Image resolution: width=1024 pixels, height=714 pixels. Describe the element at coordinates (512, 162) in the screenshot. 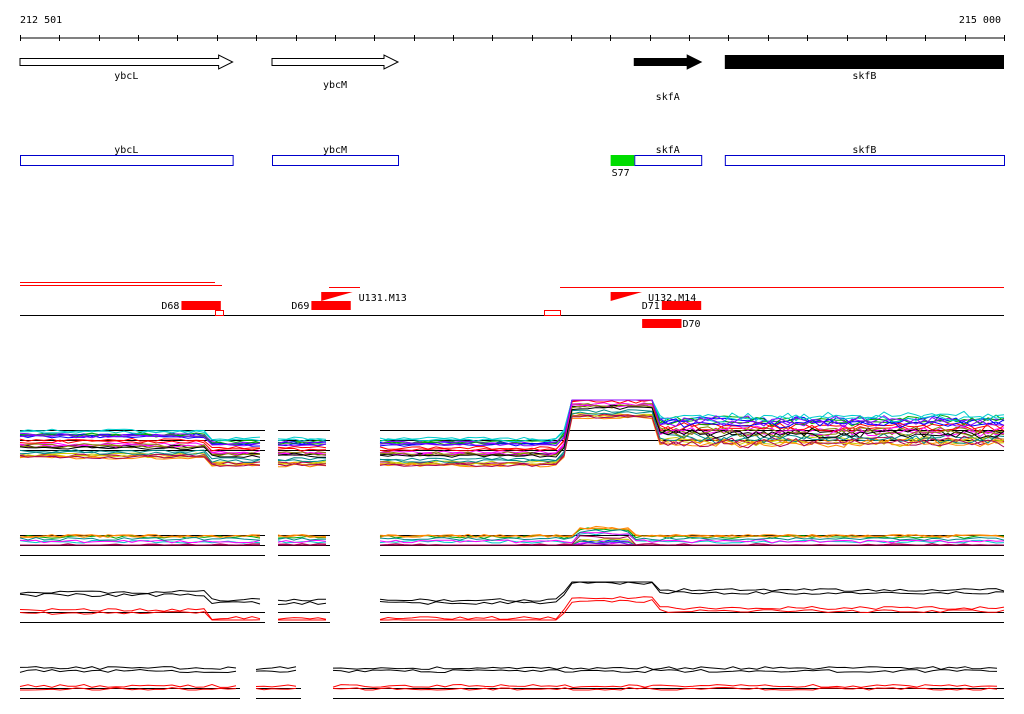

I see `annotation-track: ybcL ybcM skfA skfB S77` at that location.